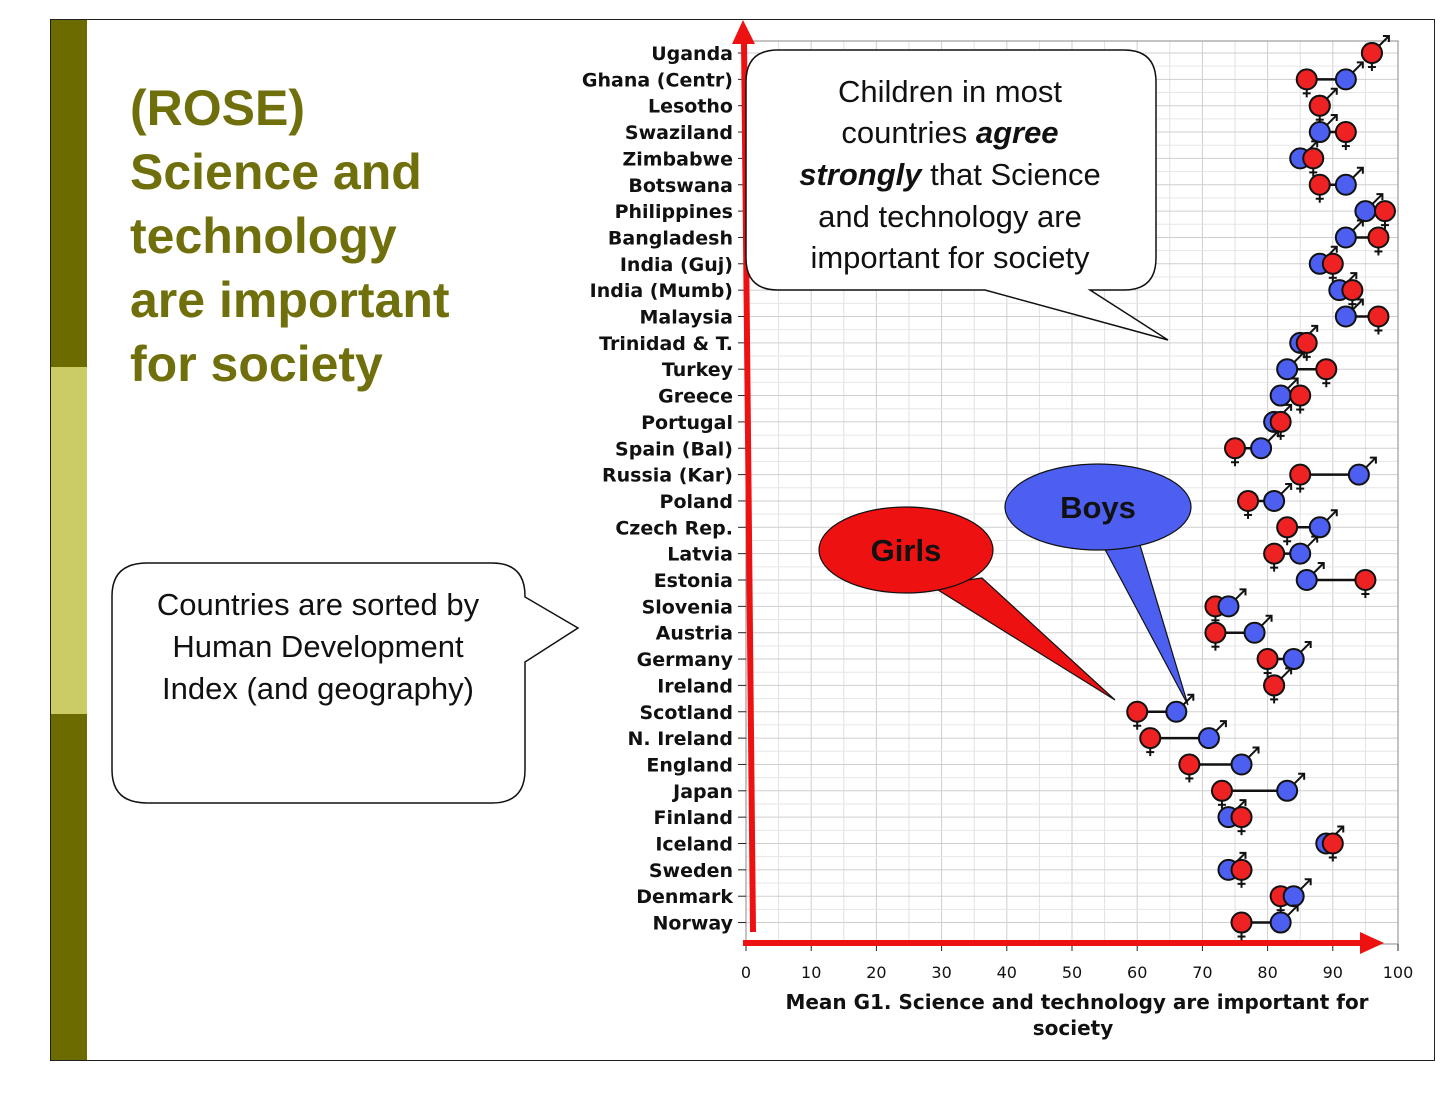 The width and height of the screenshot is (1456, 1097). I want to click on sorted-callout-bubble, so click(345, 683).